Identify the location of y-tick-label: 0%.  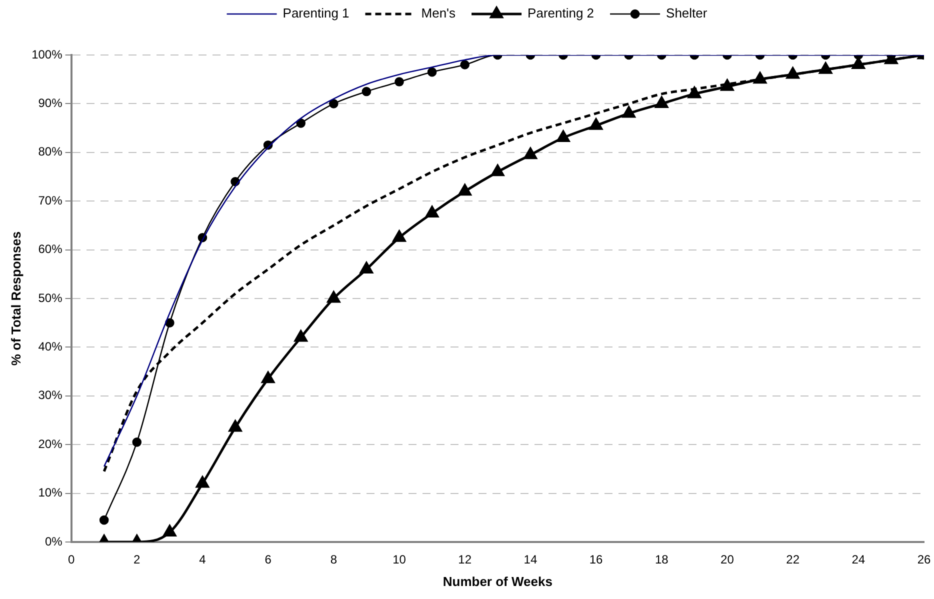
(53, 541).